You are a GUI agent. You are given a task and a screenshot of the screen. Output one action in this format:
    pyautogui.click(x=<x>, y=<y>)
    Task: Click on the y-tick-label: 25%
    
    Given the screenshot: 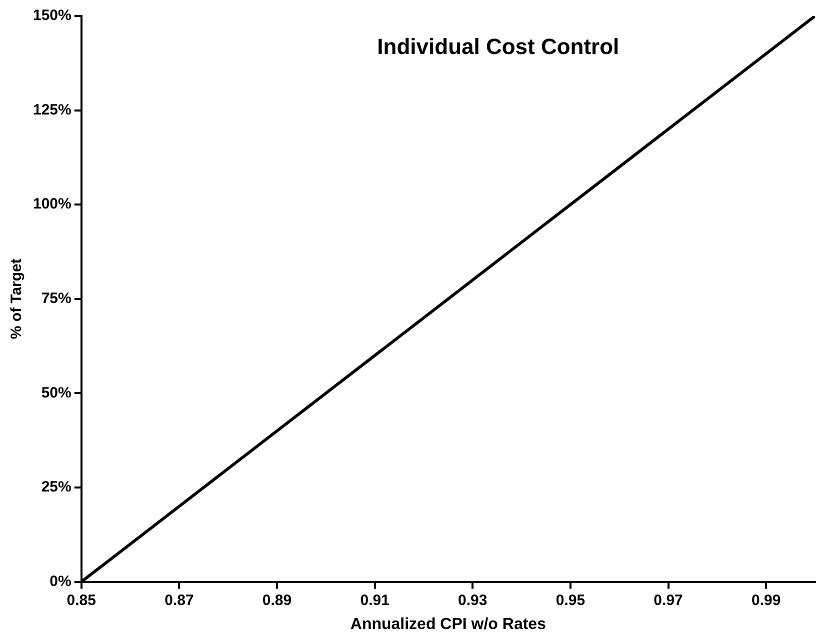 What is the action you would take?
    pyautogui.click(x=56, y=487)
    